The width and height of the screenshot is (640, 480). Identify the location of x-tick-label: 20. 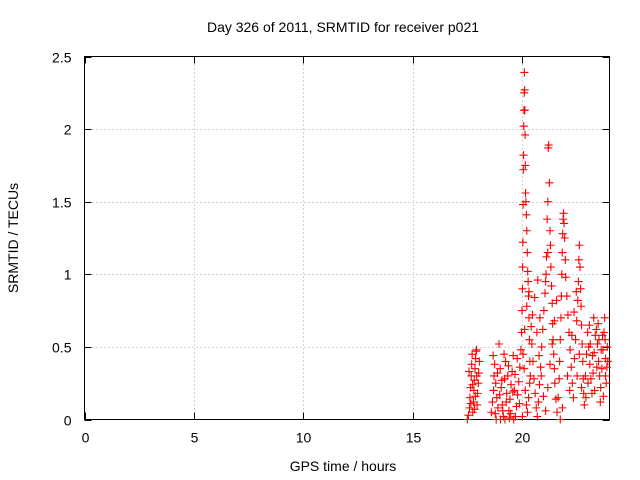
(523, 438).